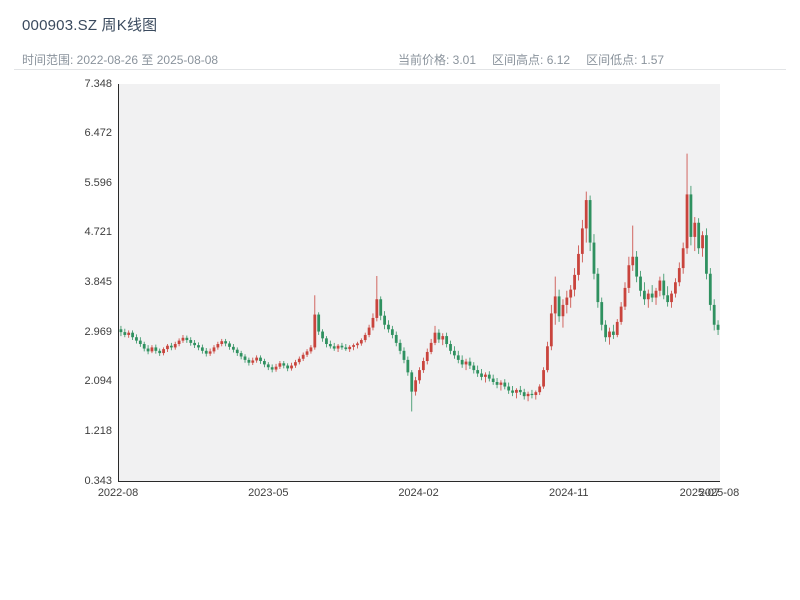 The image size is (800, 600). What do you see at coordinates (98, 133) in the screenshot?
I see `y-tick-label: 6.472` at bounding box center [98, 133].